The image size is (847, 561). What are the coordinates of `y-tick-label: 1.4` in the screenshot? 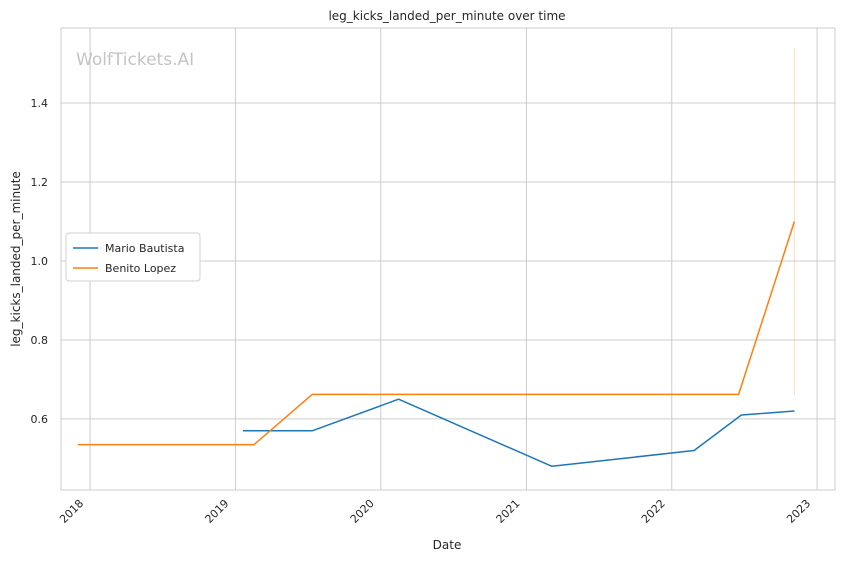 It's located at (40, 103).